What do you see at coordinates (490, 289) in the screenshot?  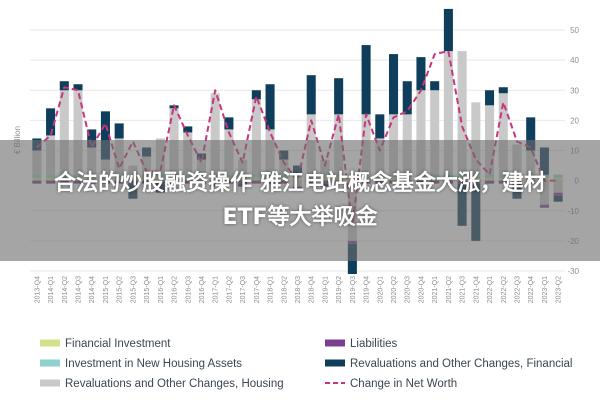 I see `x-tick-label: 2022-Q1` at bounding box center [490, 289].